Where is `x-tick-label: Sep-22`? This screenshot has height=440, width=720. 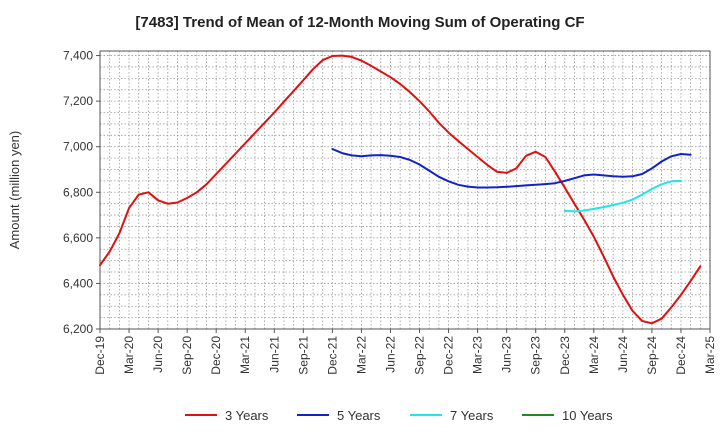 x-tick-label: Sep-22 is located at coordinates (420, 355).